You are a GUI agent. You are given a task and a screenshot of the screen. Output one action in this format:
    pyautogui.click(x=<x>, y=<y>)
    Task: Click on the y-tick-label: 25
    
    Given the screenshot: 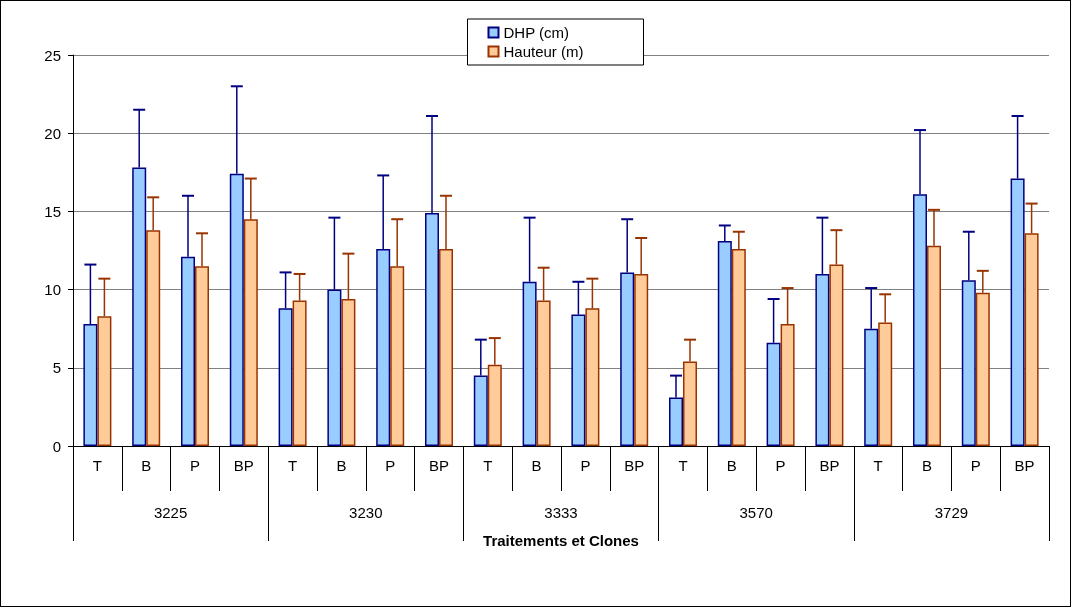 What is the action you would take?
    pyautogui.click(x=52, y=55)
    